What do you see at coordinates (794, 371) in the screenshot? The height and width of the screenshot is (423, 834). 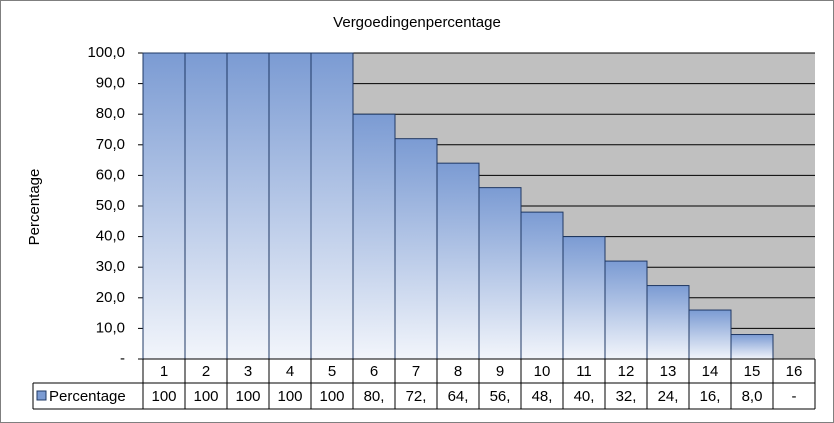 I see `x-tick-label: 16` at bounding box center [794, 371].